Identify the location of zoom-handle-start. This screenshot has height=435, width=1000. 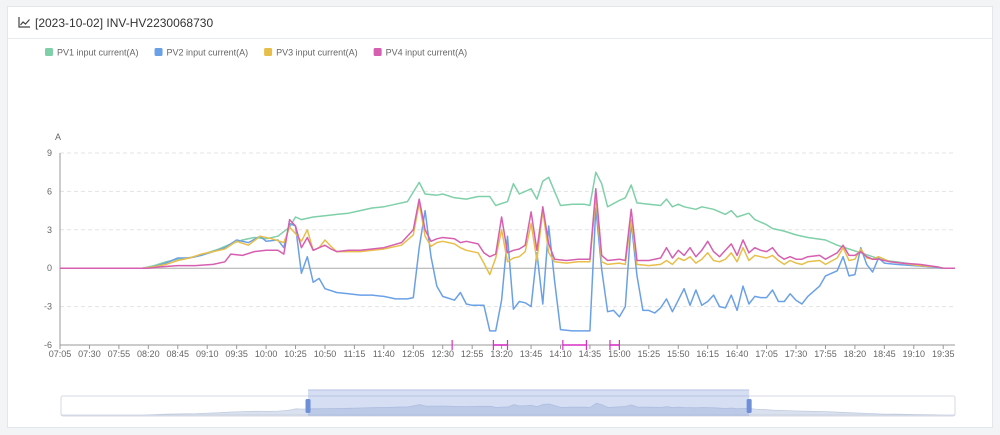
(308, 406).